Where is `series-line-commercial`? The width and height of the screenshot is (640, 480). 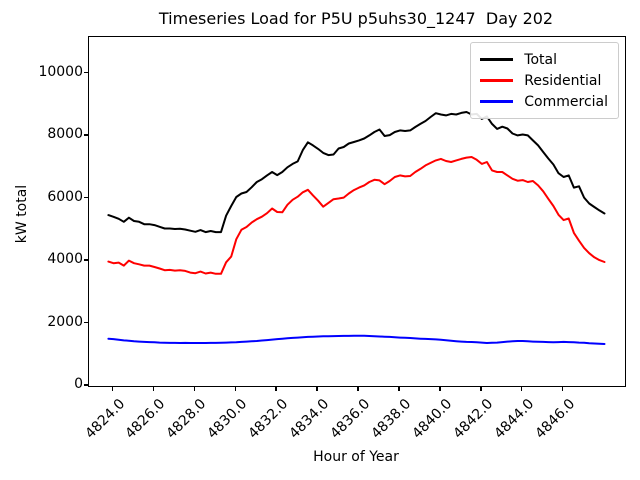 series-line-commercial is located at coordinates (356, 339).